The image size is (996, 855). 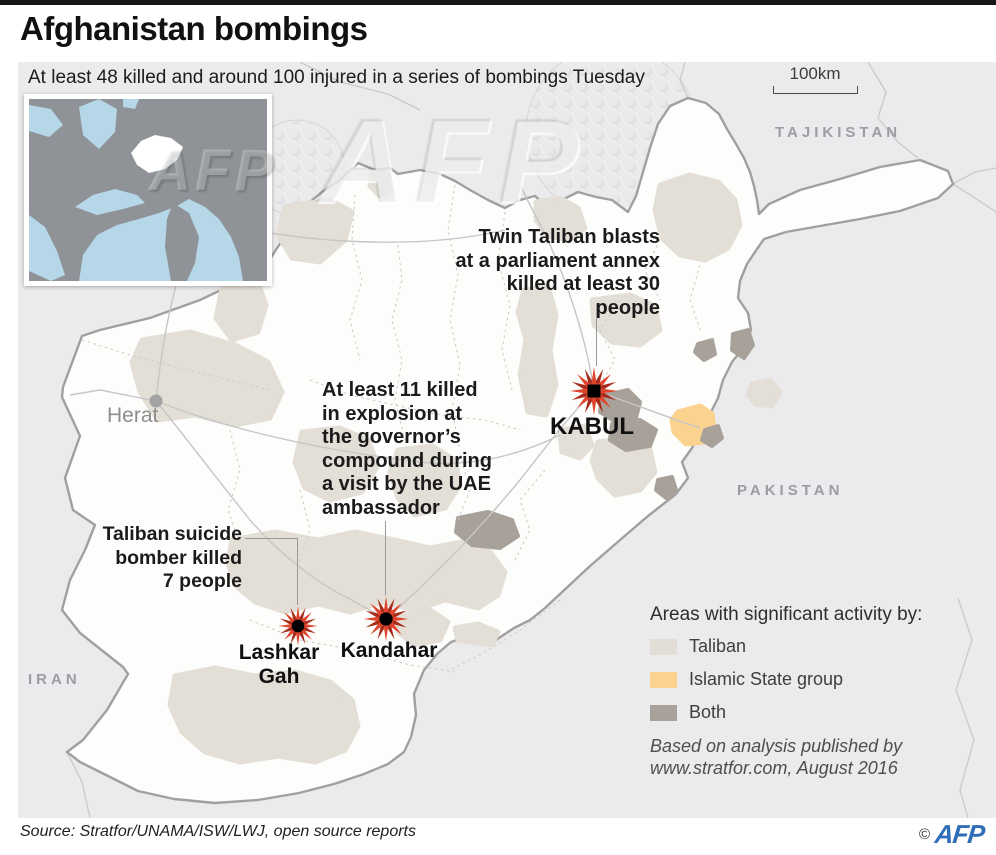 I want to click on scale-bar: 100km, so click(x=815, y=79).